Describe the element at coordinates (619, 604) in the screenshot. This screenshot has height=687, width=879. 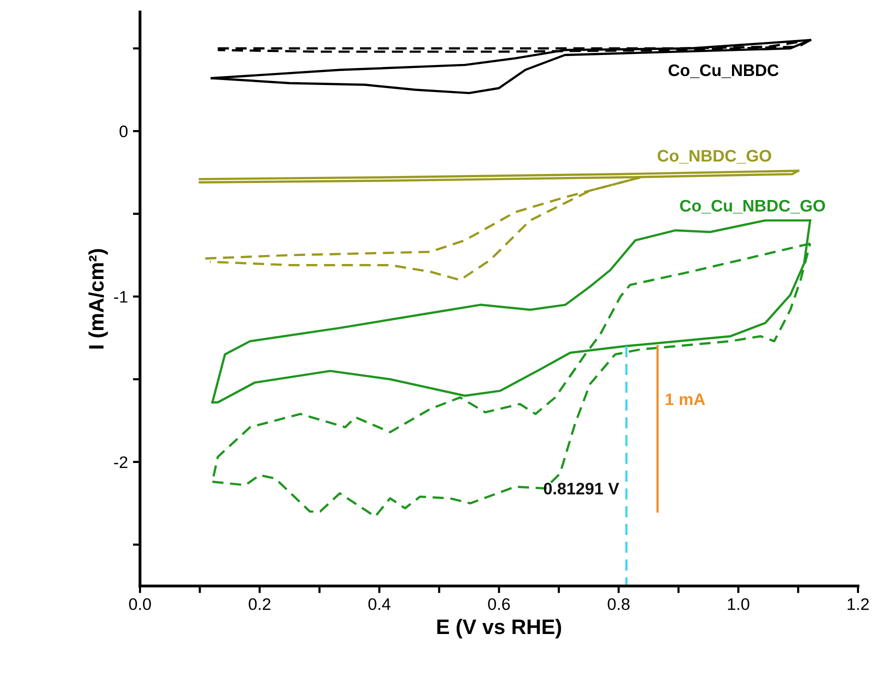
I see `x-tick-label: 0.8` at that location.